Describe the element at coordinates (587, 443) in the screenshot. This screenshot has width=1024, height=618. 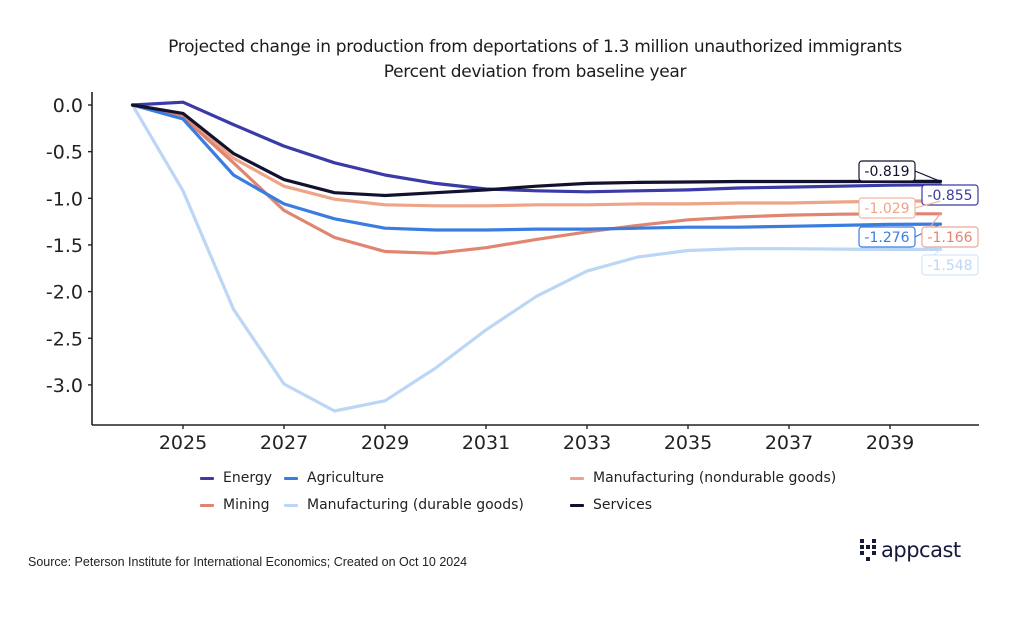
I see `x-tick-label: 2033` at that location.